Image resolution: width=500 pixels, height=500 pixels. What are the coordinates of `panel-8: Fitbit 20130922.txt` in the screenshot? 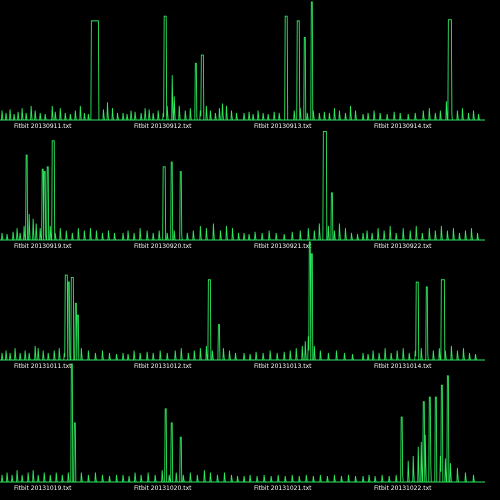 It's located at (422, 237).